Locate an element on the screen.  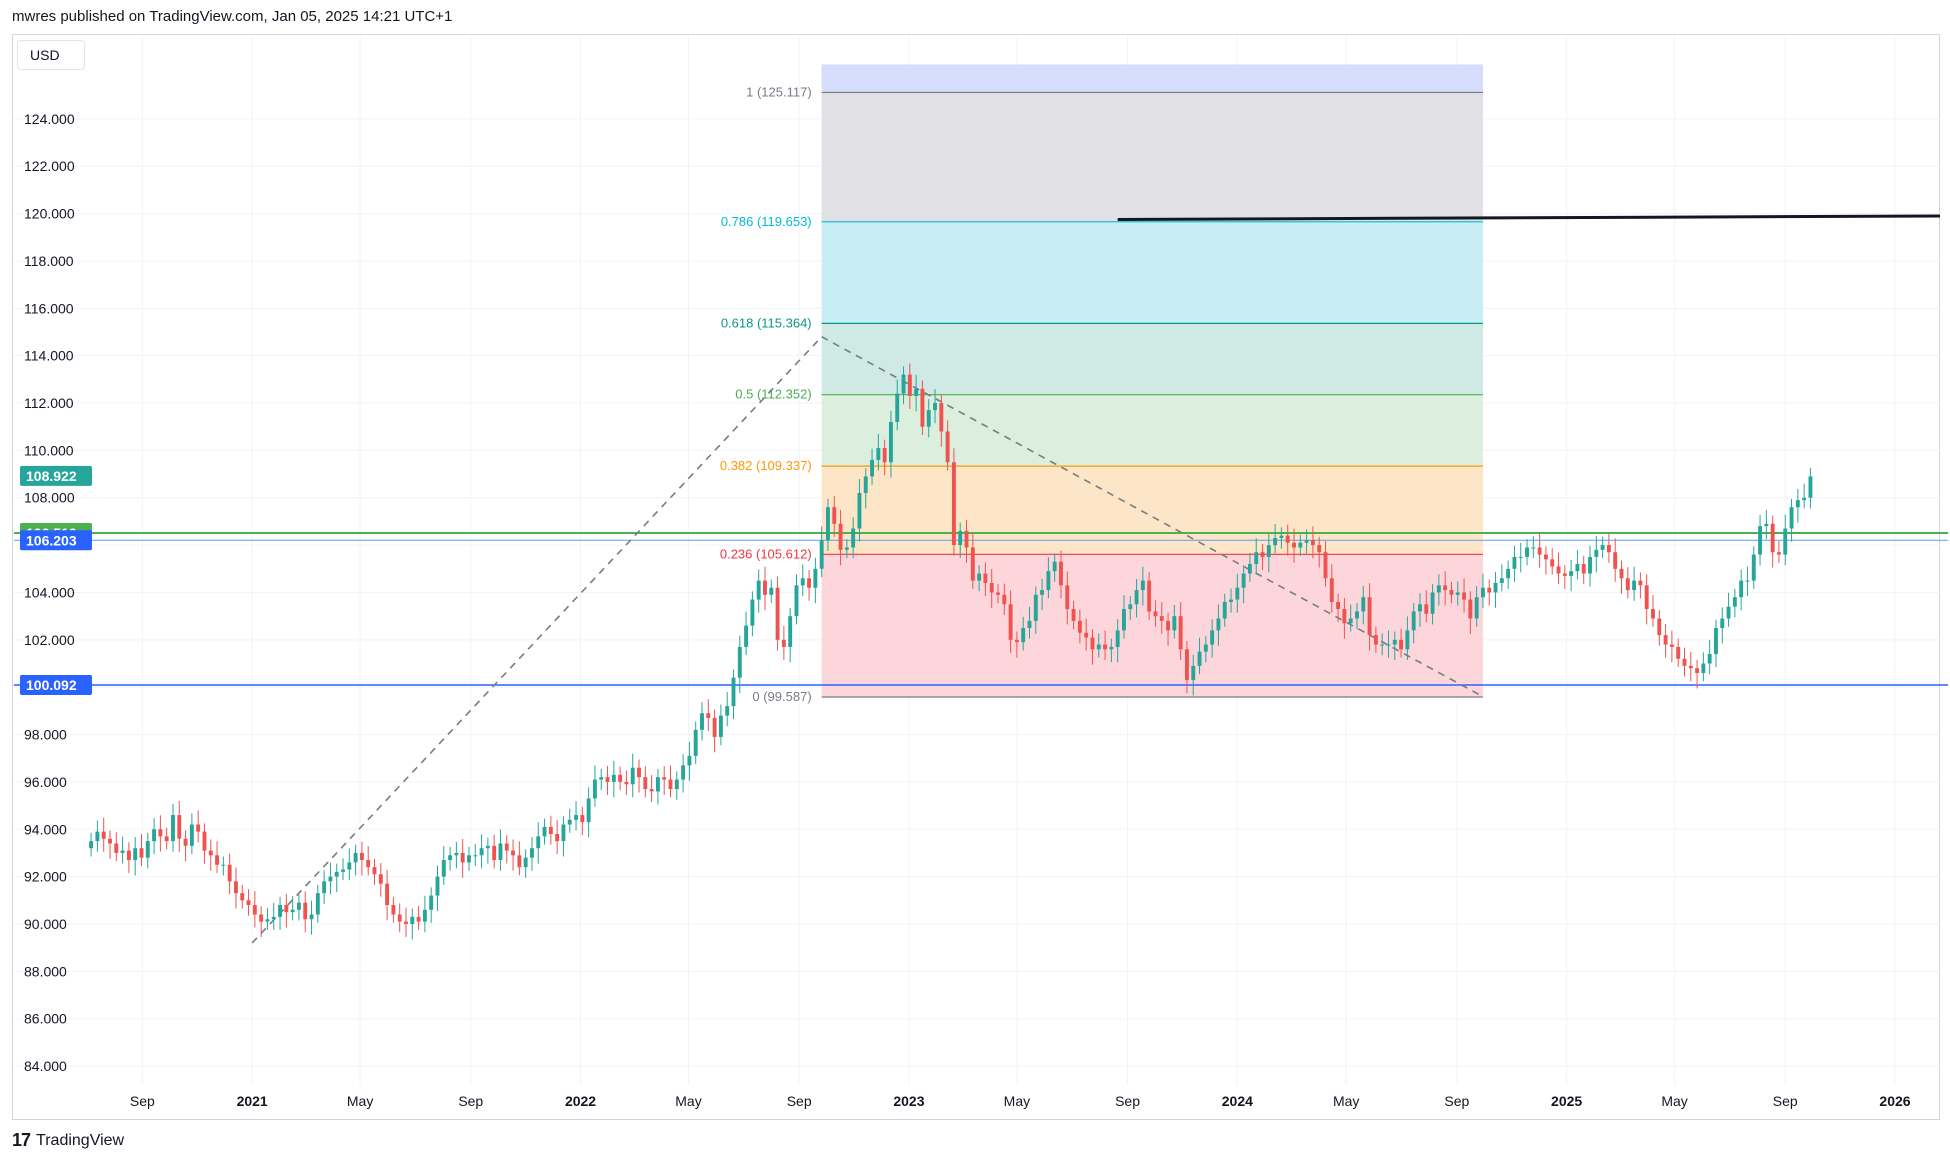
y-tick-label: 118.000 is located at coordinates (49, 261).